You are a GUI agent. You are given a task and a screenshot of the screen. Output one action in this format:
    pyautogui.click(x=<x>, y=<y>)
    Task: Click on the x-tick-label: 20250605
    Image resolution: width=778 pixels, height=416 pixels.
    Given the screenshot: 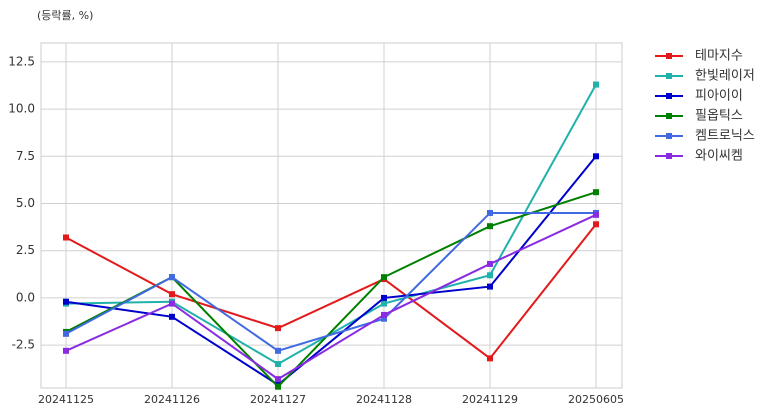 What is the action you would take?
    pyautogui.click(x=596, y=399)
    